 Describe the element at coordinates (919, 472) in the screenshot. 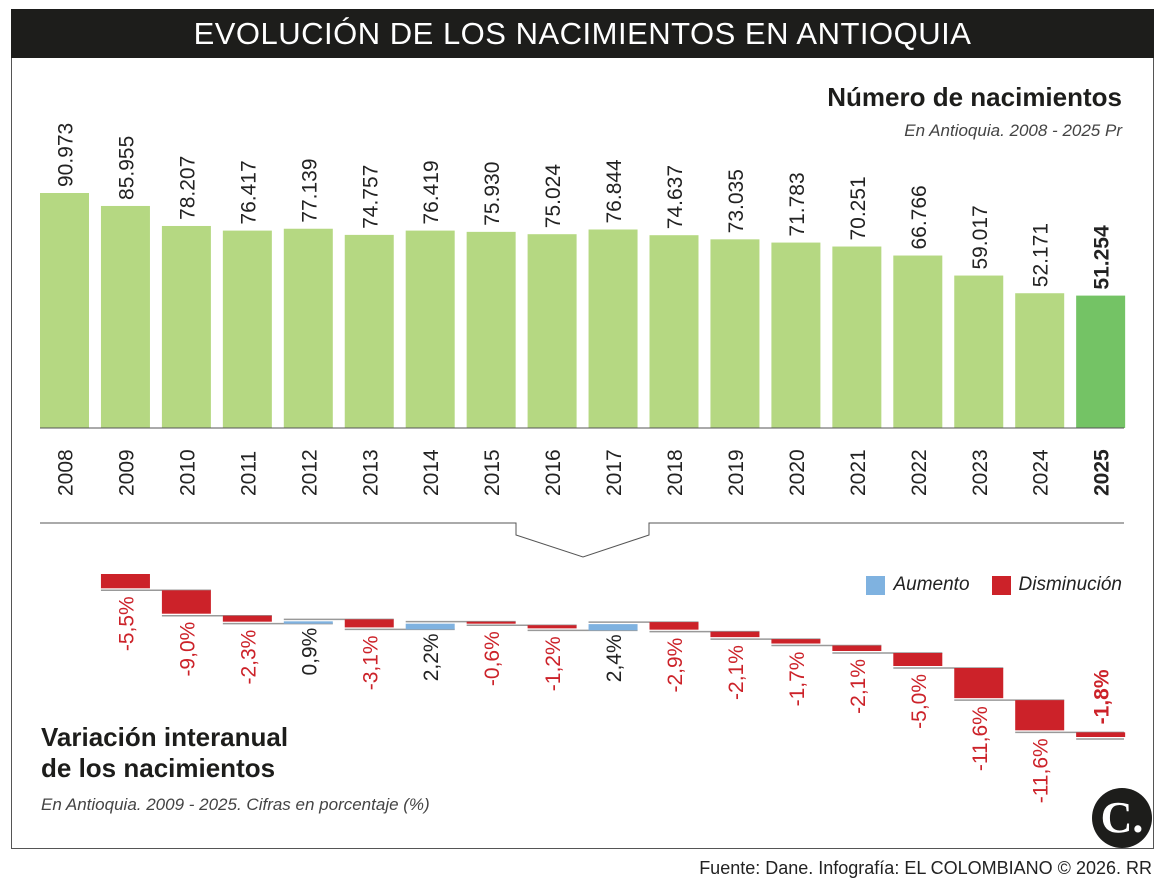

I see `year-tick-label: 2022` at that location.